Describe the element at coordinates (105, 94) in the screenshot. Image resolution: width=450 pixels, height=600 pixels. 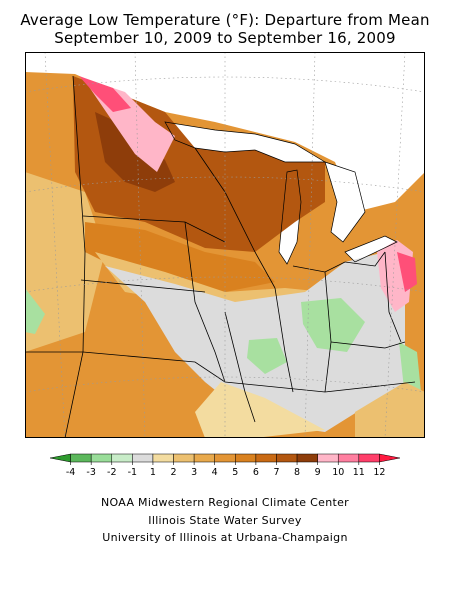
I see `northwest-hotpink` at that location.